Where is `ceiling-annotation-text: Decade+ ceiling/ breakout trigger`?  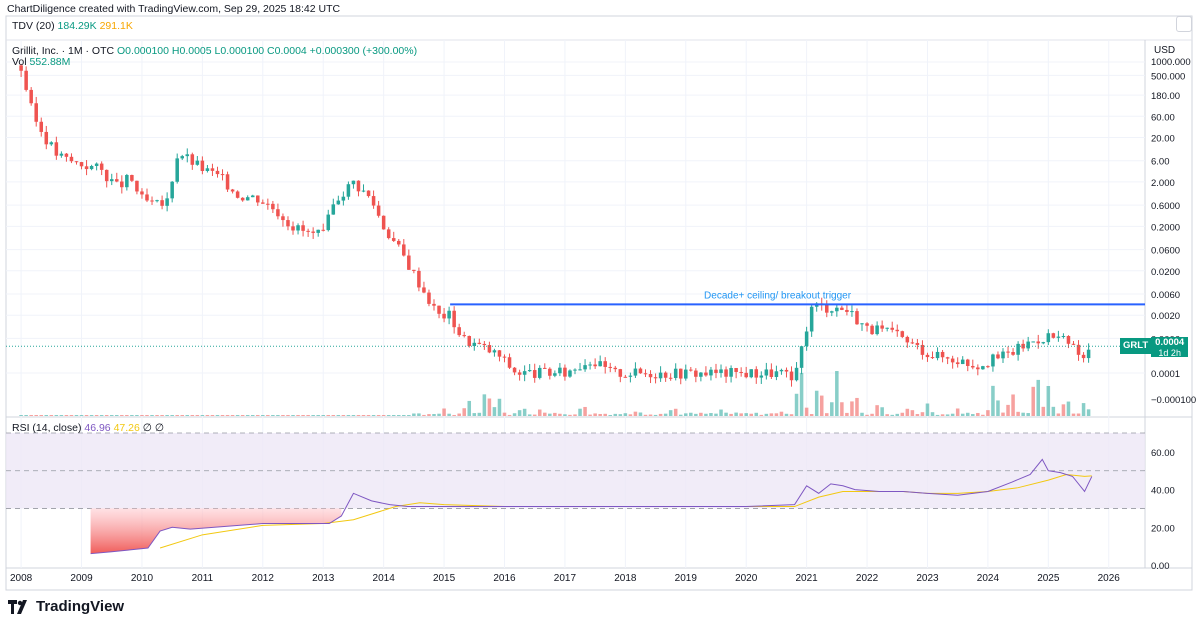
ceiling-annotation-text: Decade+ ceiling/ breakout trigger is located at coordinates (778, 295).